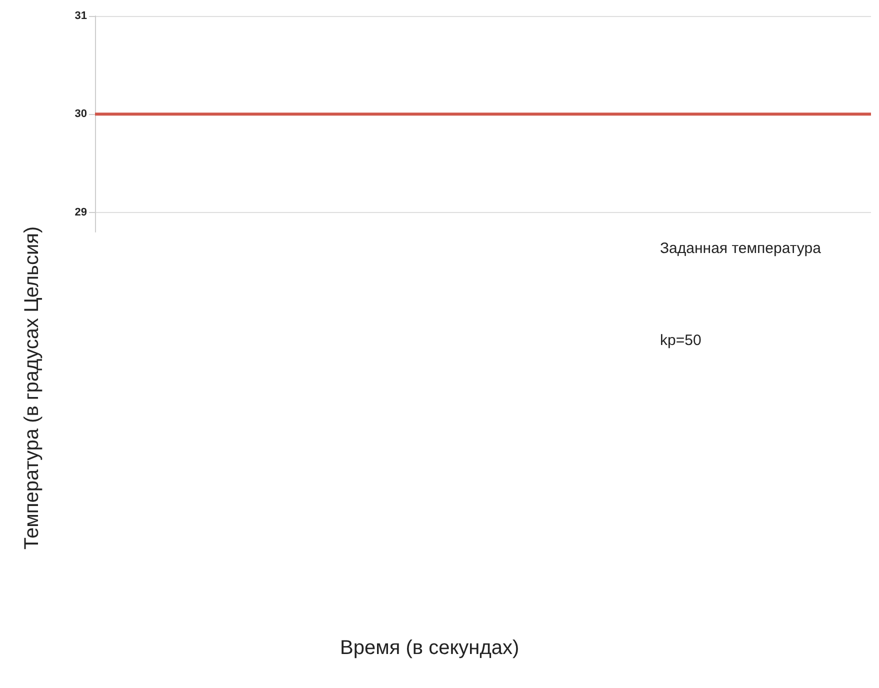 Image resolution: width=879 pixels, height=688 pixels. I want to click on text: Заданная температура, so click(741, 248).